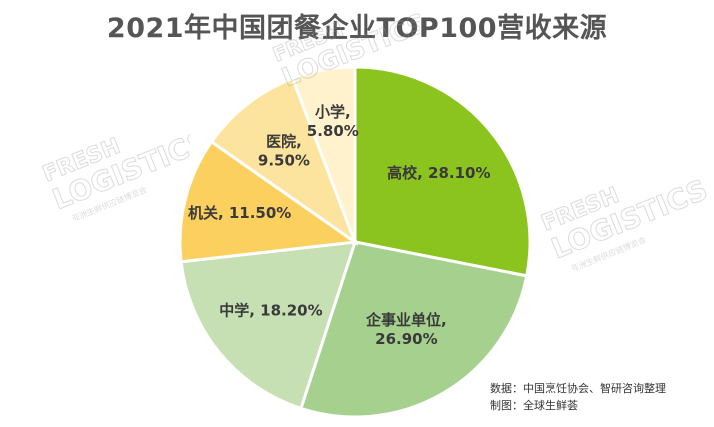 This screenshot has height=427, width=714. What do you see at coordinates (268, 325) in the screenshot?
I see `pie-slice-中学` at bounding box center [268, 325].